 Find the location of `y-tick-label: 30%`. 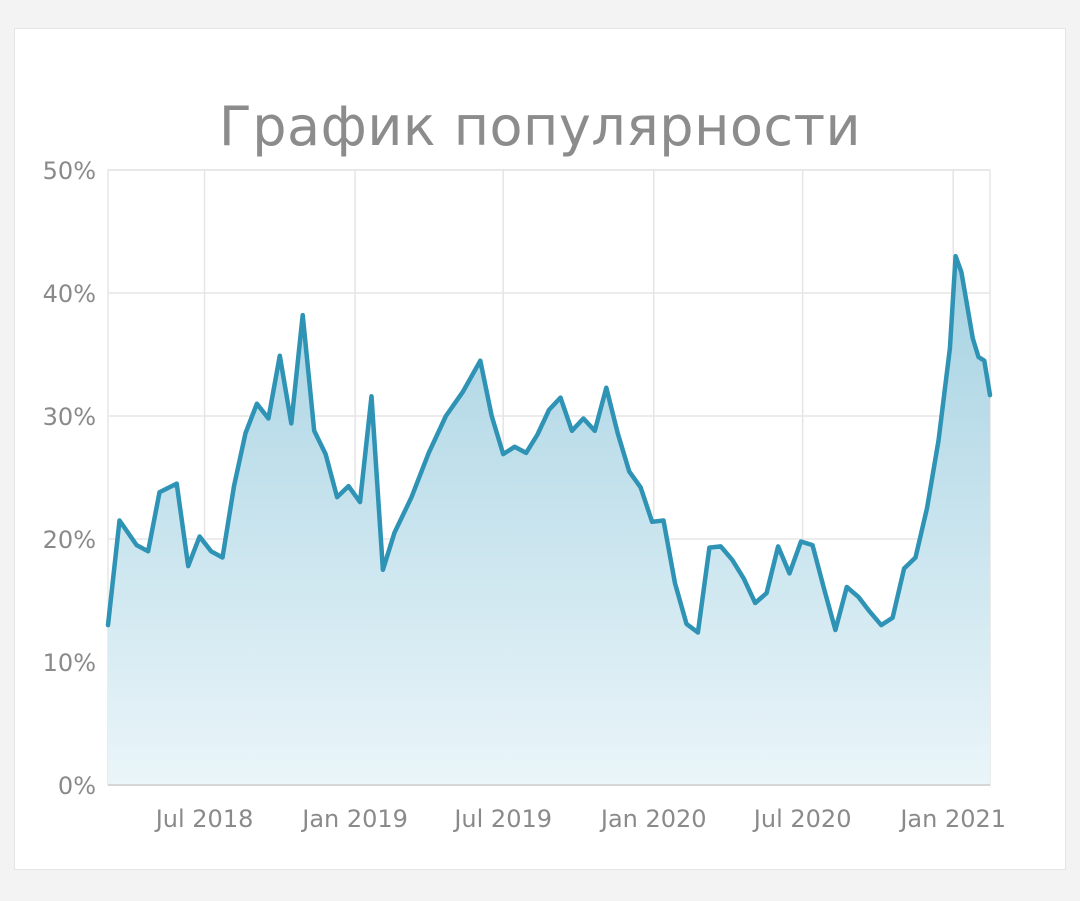

y-tick-label: 30% is located at coordinates (69, 417).